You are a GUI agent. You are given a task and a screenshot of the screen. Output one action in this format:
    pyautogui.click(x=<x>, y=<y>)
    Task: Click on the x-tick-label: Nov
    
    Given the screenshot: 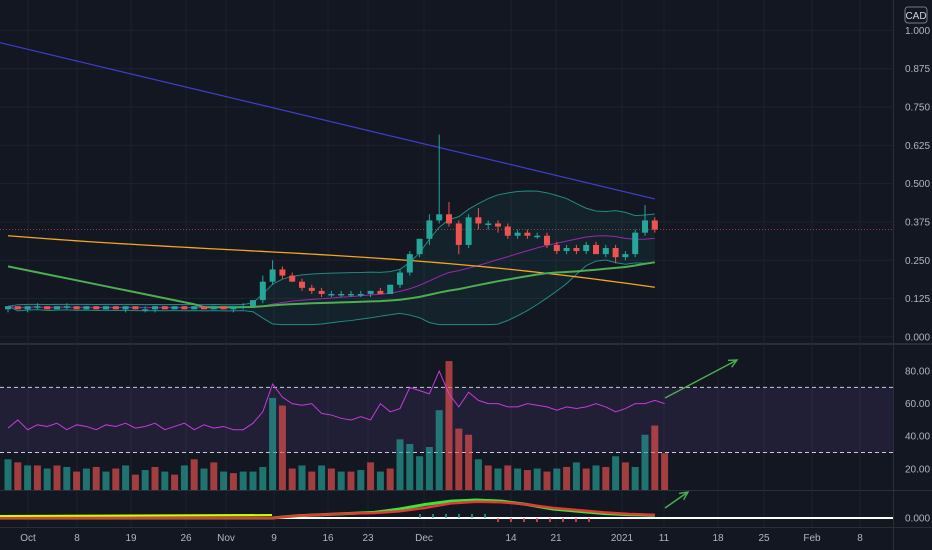 What is the action you would take?
    pyautogui.click(x=226, y=538)
    